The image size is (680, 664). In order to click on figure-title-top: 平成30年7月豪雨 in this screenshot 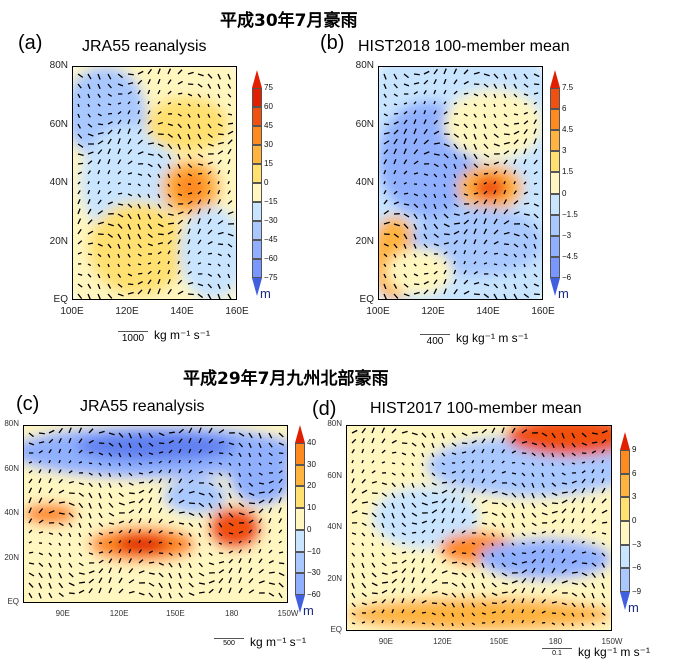, I will do `click(289, 21)`.